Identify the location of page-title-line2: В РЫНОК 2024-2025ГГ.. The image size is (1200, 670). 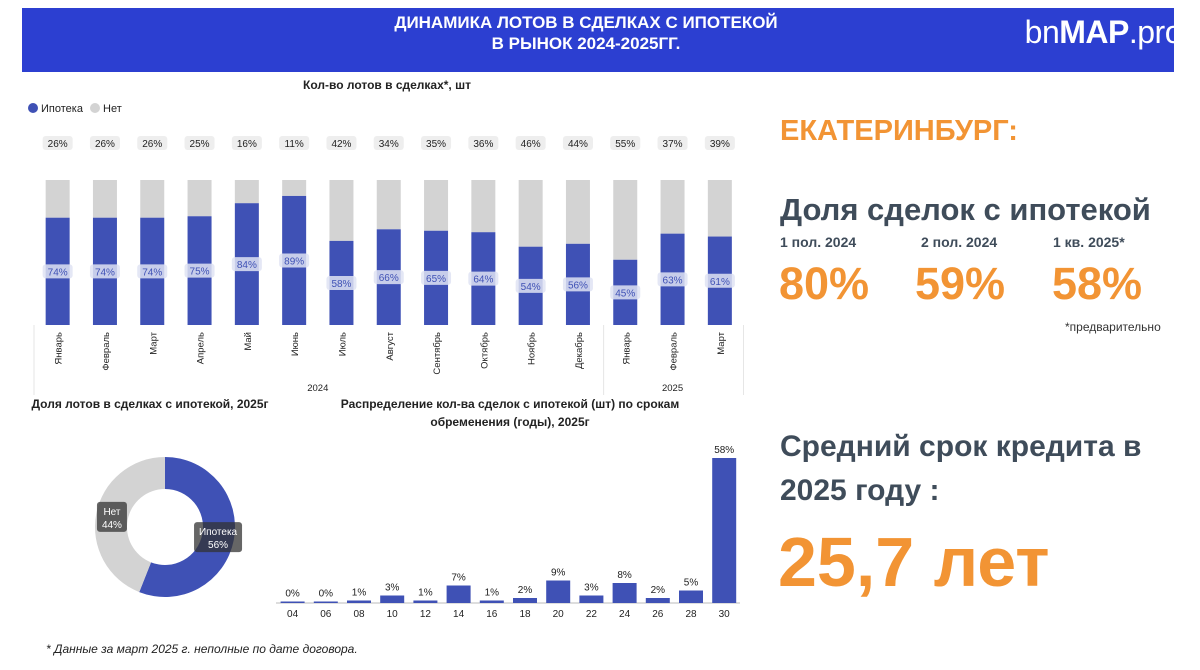
(586, 43).